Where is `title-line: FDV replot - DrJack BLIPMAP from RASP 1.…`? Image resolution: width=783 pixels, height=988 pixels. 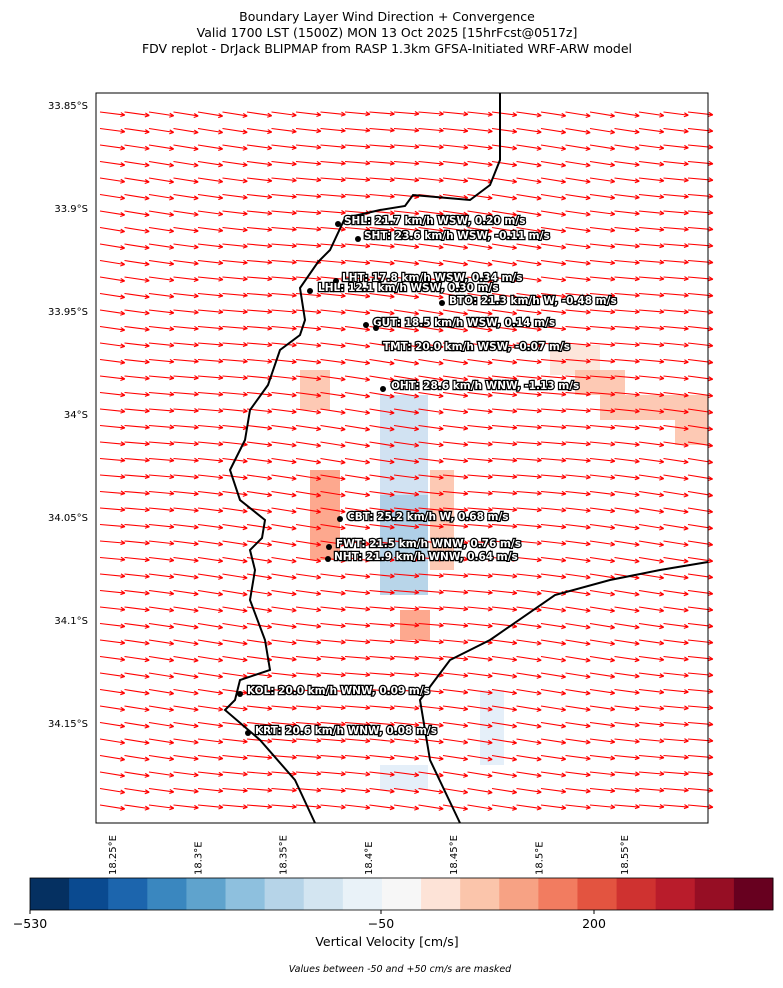
title-line: FDV replot - DrJack BLIPMAP from RASP 1.… is located at coordinates (387, 48).